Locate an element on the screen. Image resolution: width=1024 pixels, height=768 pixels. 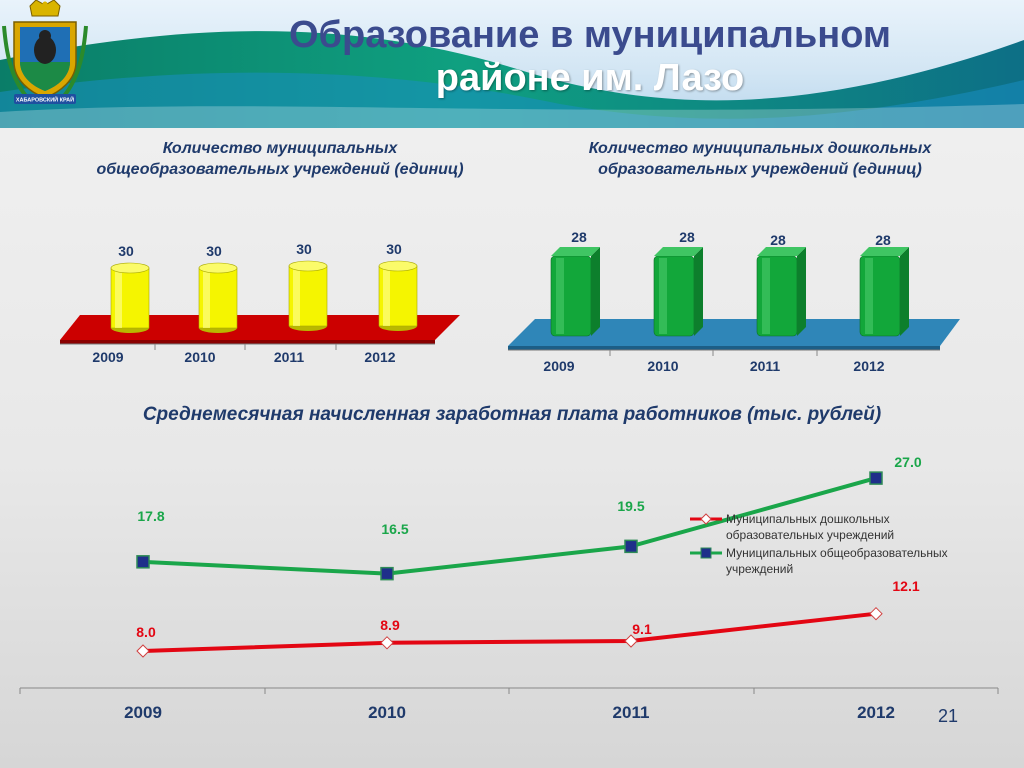
chart3-value-label: 17.8 is located at coordinates (150, 516).